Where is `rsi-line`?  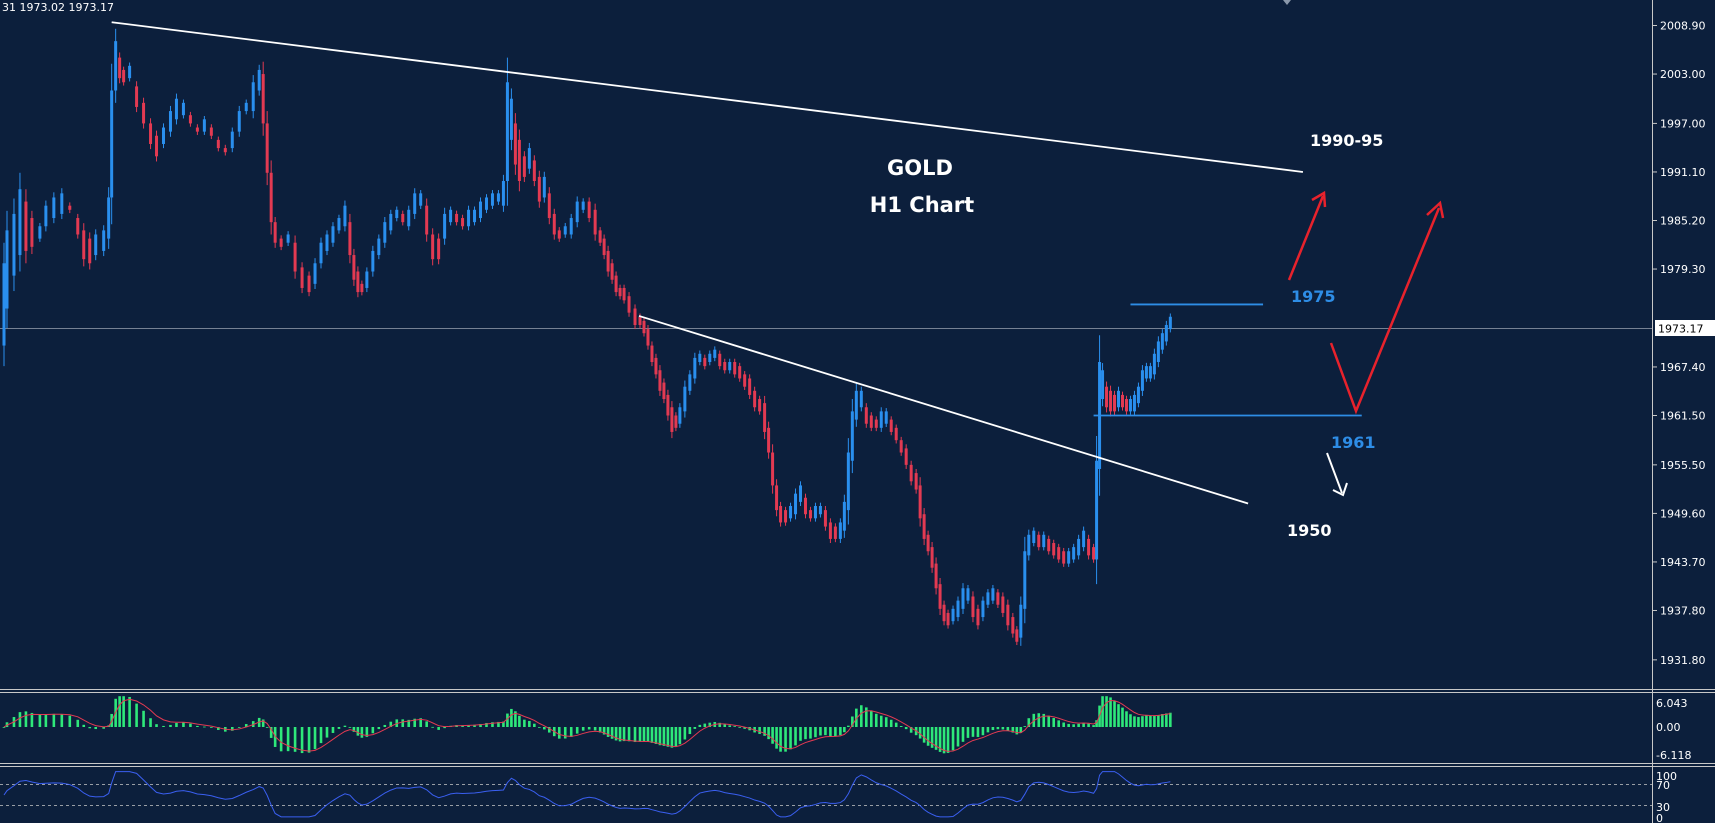
rsi-line is located at coordinates (587, 794).